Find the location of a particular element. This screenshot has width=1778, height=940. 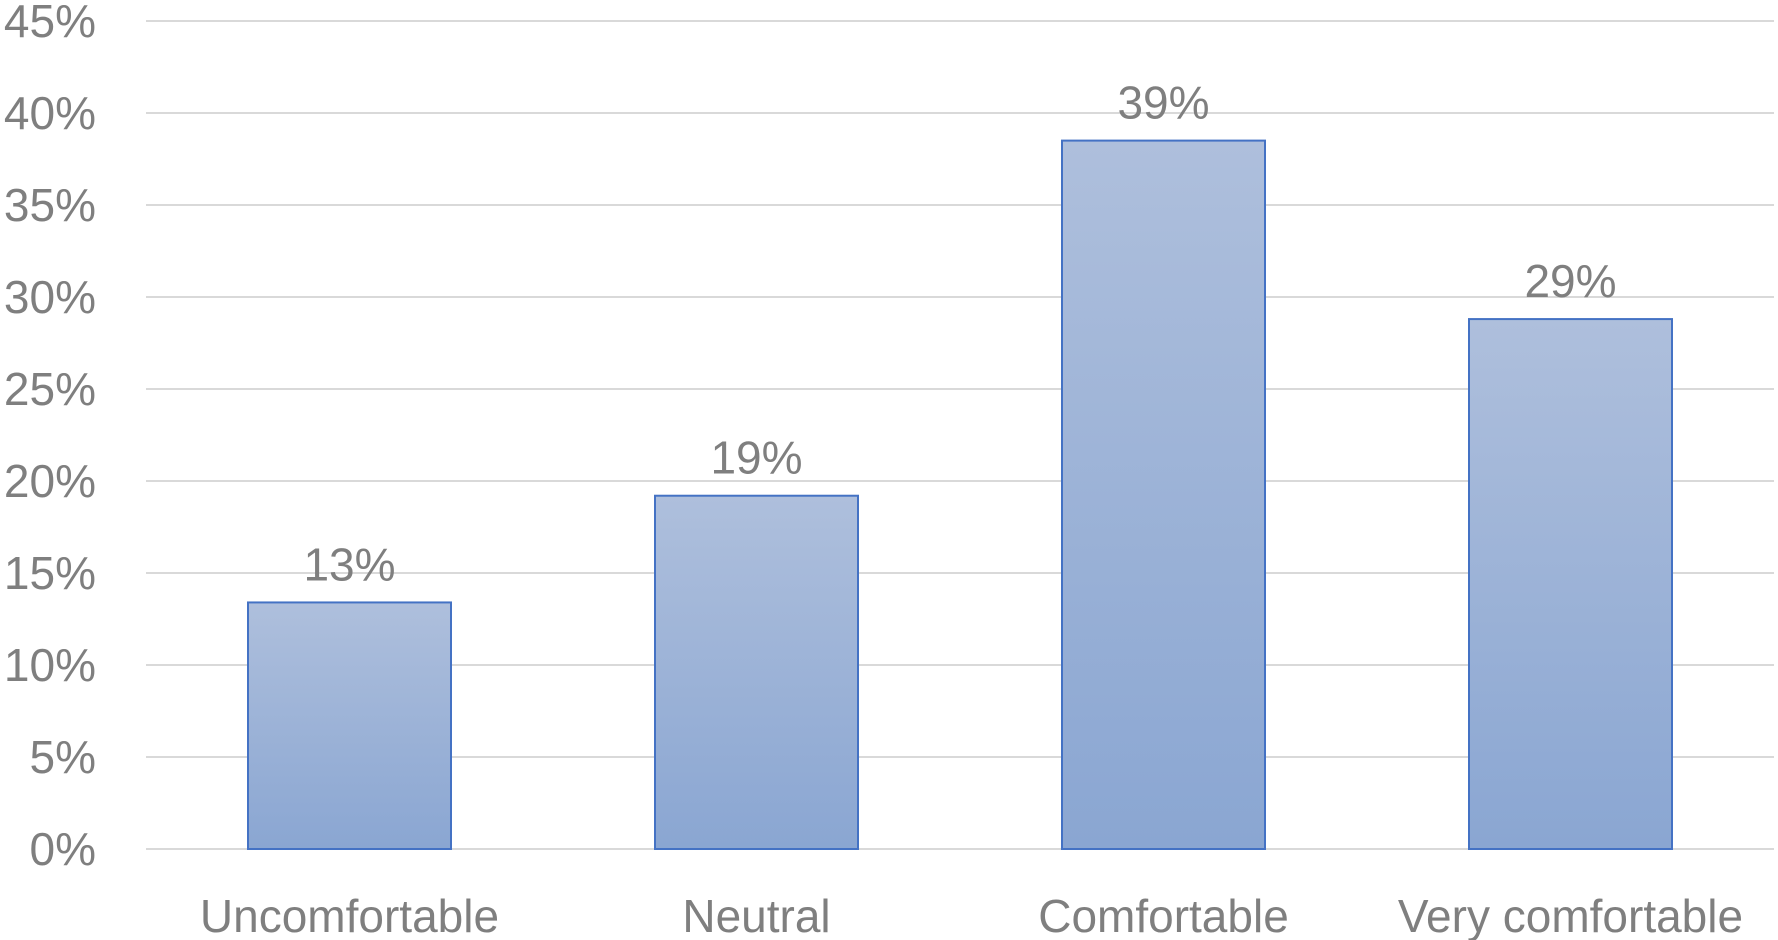

y-axis-tick-labels: 0% 5% 10% 15% 20% 25% 30% 35% 40% 45% is located at coordinates (50, 437).